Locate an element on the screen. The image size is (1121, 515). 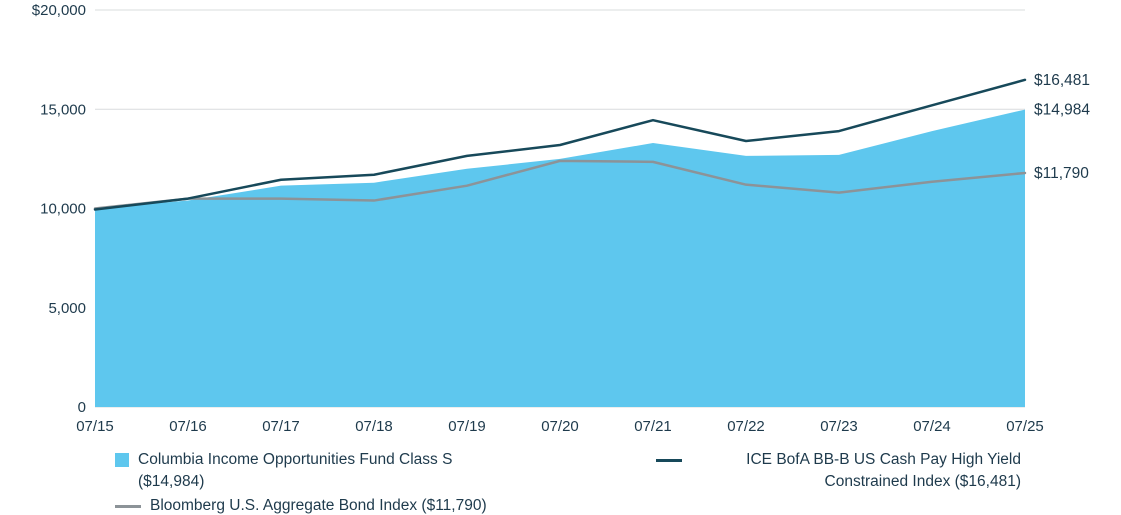
x-axis-tick-label: 07/23 is located at coordinates (839, 426).